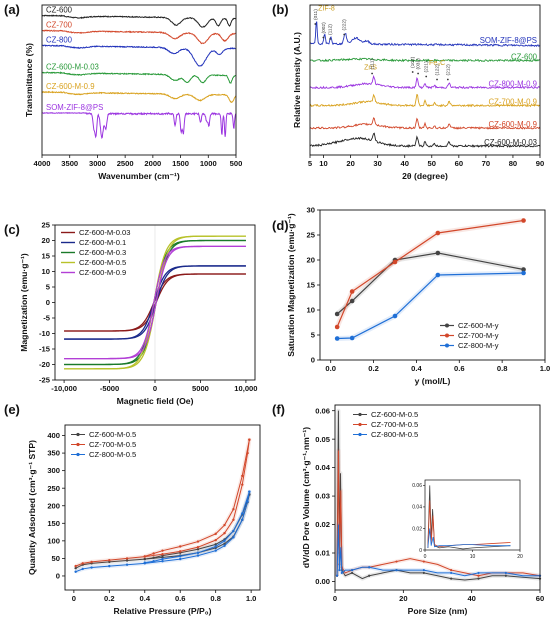 This screenshot has width=550, height=628. Describe the element at coordinates (316, 14) in the screenshot. I see `panel-b-peak-index: (011)` at that location.